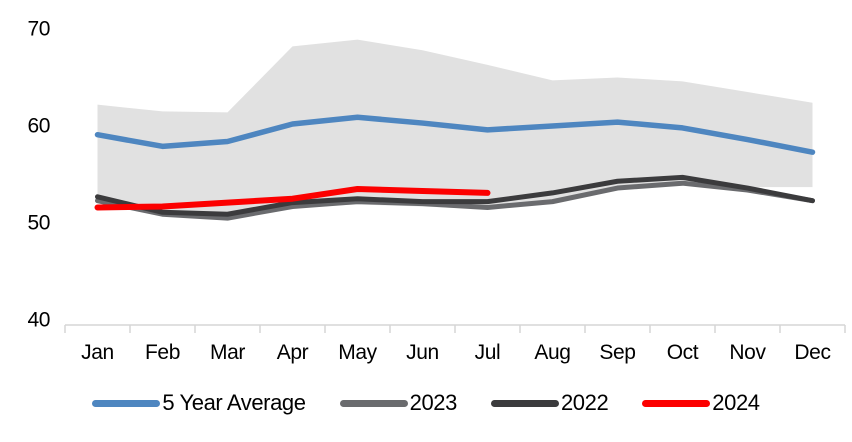 The image size is (852, 442). What do you see at coordinates (373, 403) in the screenshot?
I see `legend-swatch-2023` at bounding box center [373, 403].